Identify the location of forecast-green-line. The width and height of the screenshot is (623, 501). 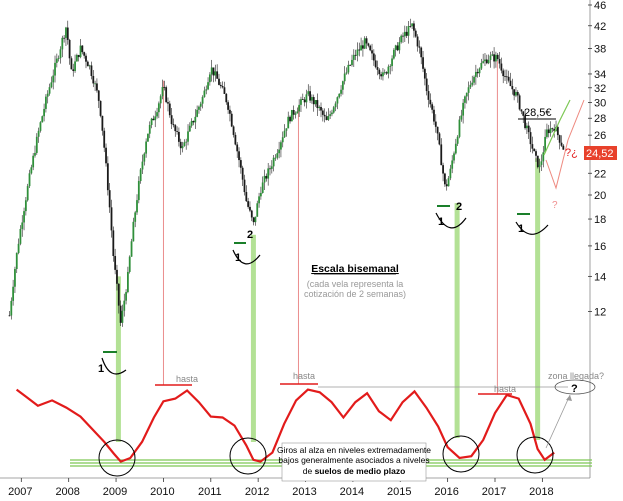
(557, 127).